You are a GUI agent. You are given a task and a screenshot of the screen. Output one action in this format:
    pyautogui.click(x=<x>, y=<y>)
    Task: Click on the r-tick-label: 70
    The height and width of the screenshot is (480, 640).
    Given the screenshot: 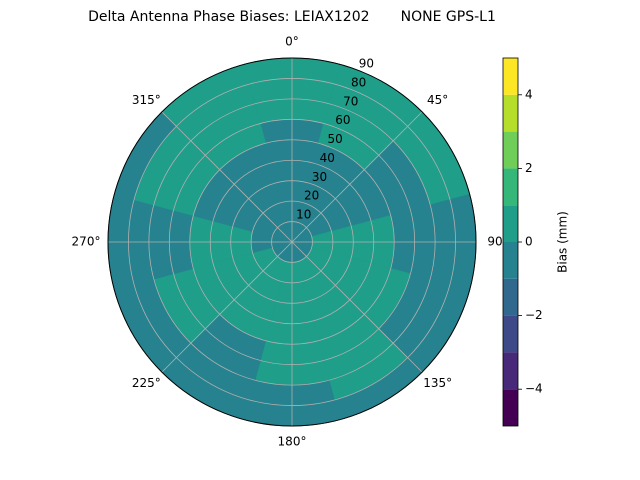 What is the action you would take?
    pyautogui.click(x=350, y=101)
    